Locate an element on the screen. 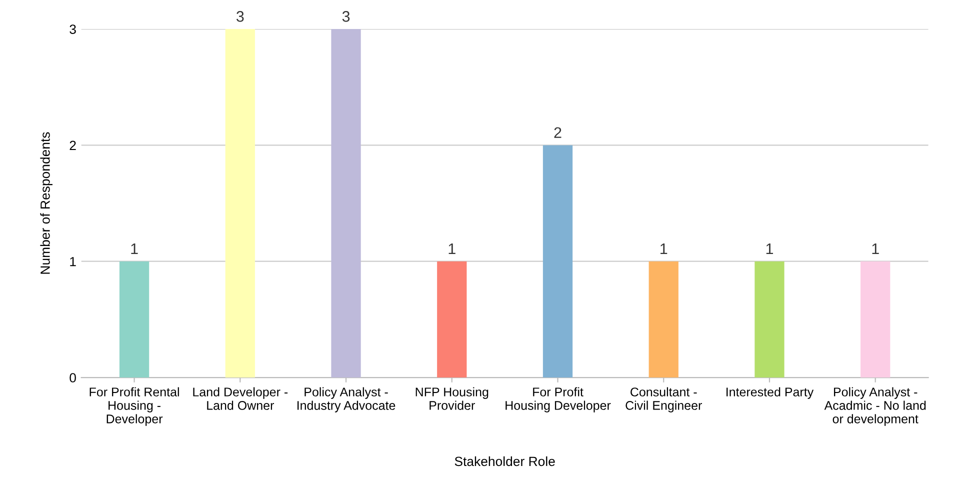  x-tick-label: For Profit Housing Developer is located at coordinates (558, 399).